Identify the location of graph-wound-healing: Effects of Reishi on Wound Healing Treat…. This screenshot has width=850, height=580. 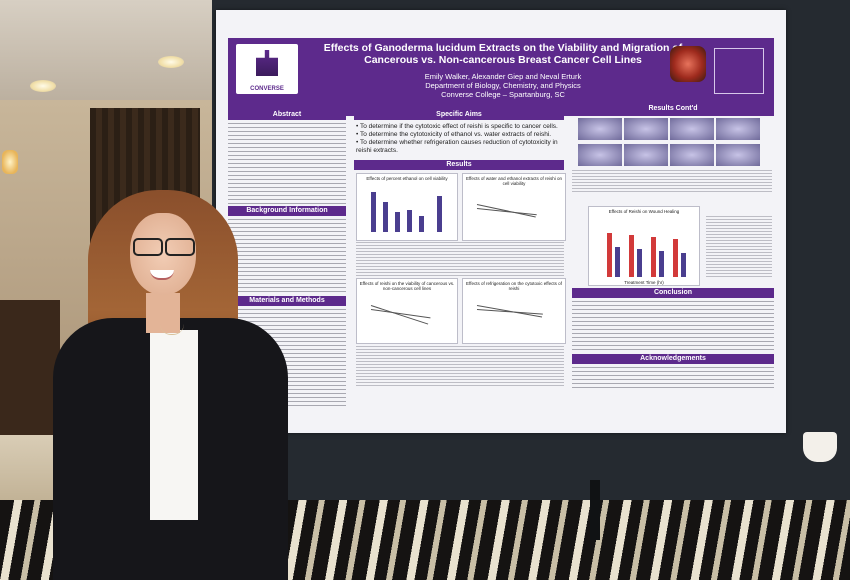
(644, 246).